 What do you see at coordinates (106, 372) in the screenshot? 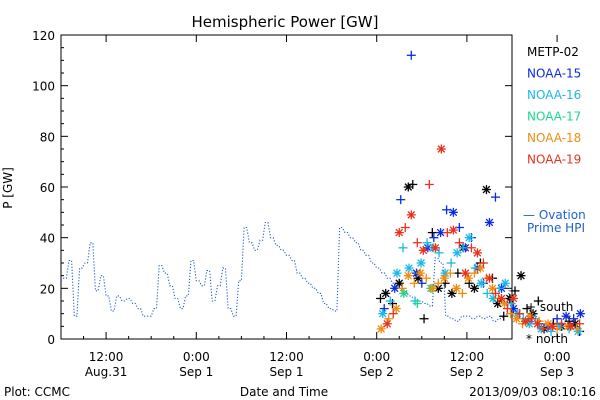
I see `x-tick-label-date: Aug.31` at bounding box center [106, 372].